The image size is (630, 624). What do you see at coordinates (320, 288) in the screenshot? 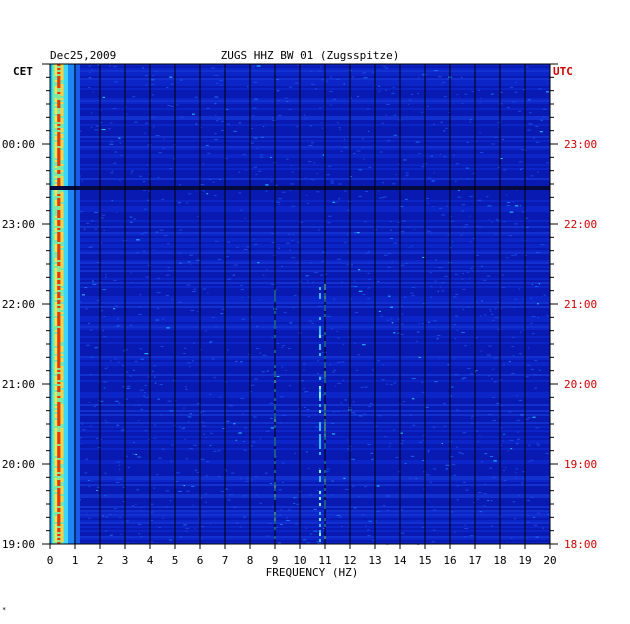
I see `emission-line-cell` at bounding box center [320, 288].